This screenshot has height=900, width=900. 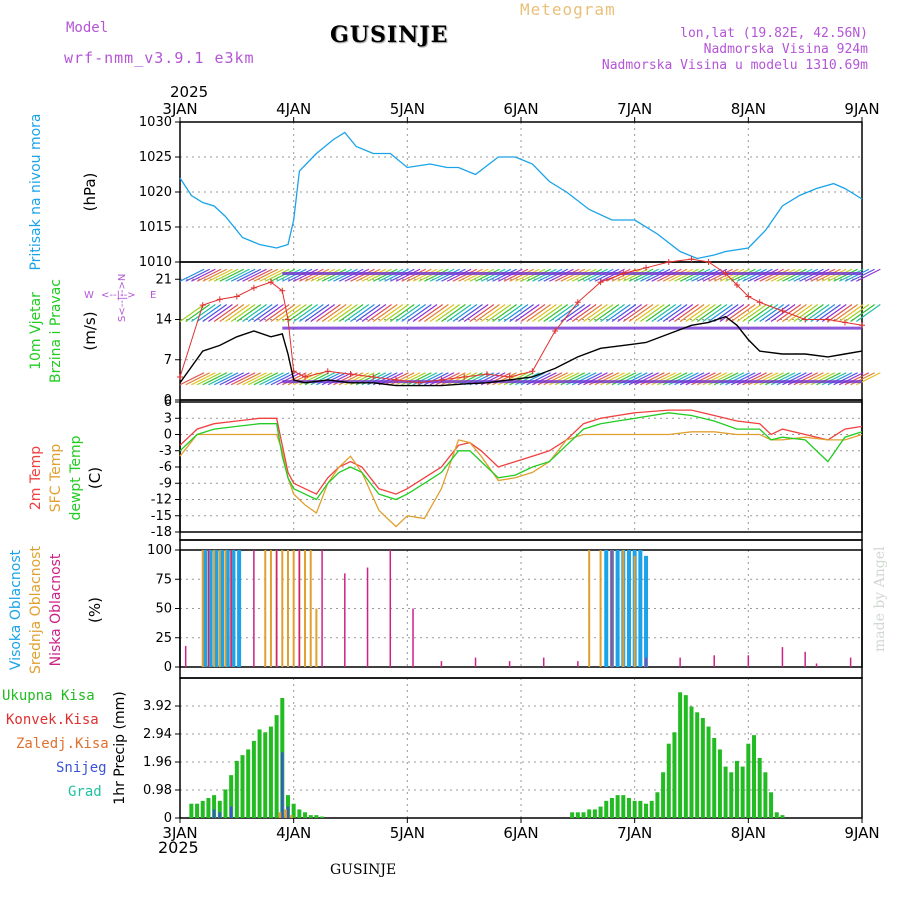 What do you see at coordinates (520, 109) in the screenshot?
I see `x-tick-label-top: 6JAN` at bounding box center [520, 109].